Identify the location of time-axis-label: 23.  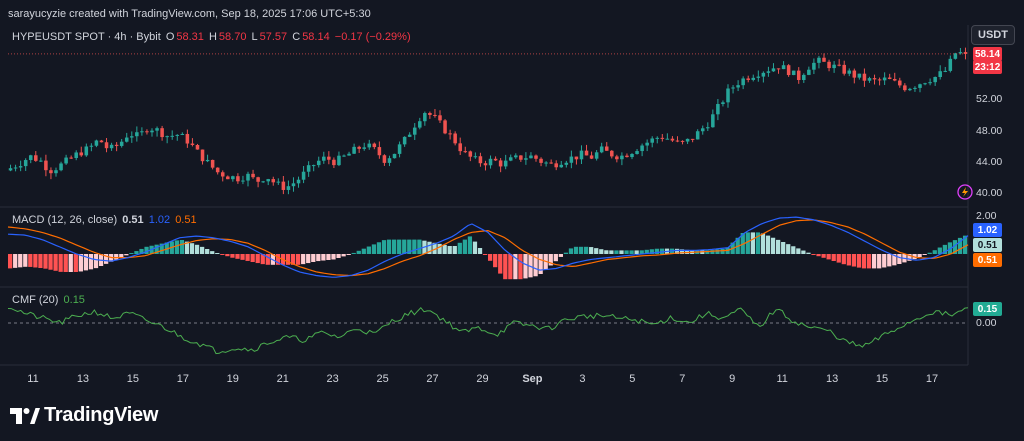
(332, 379).